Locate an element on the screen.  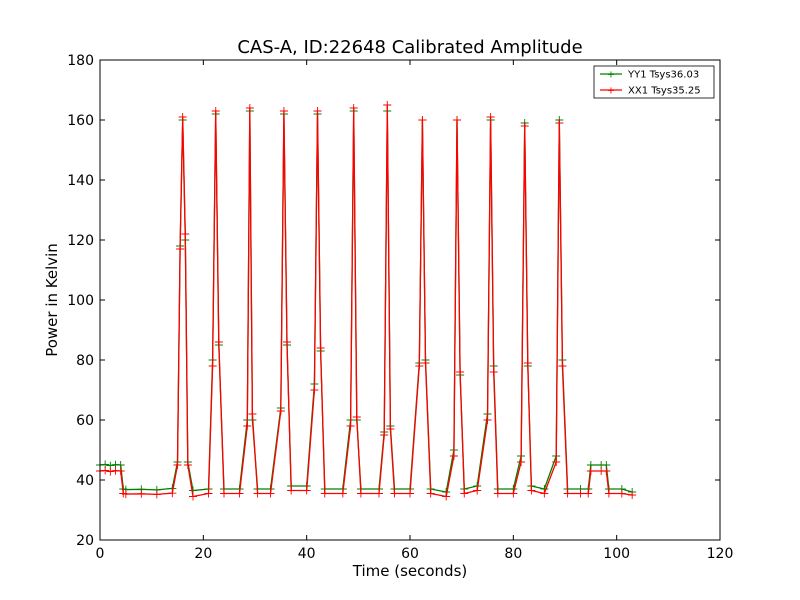
legend-label-xx1: XX1 Tsys35.25 is located at coordinates (664, 91).